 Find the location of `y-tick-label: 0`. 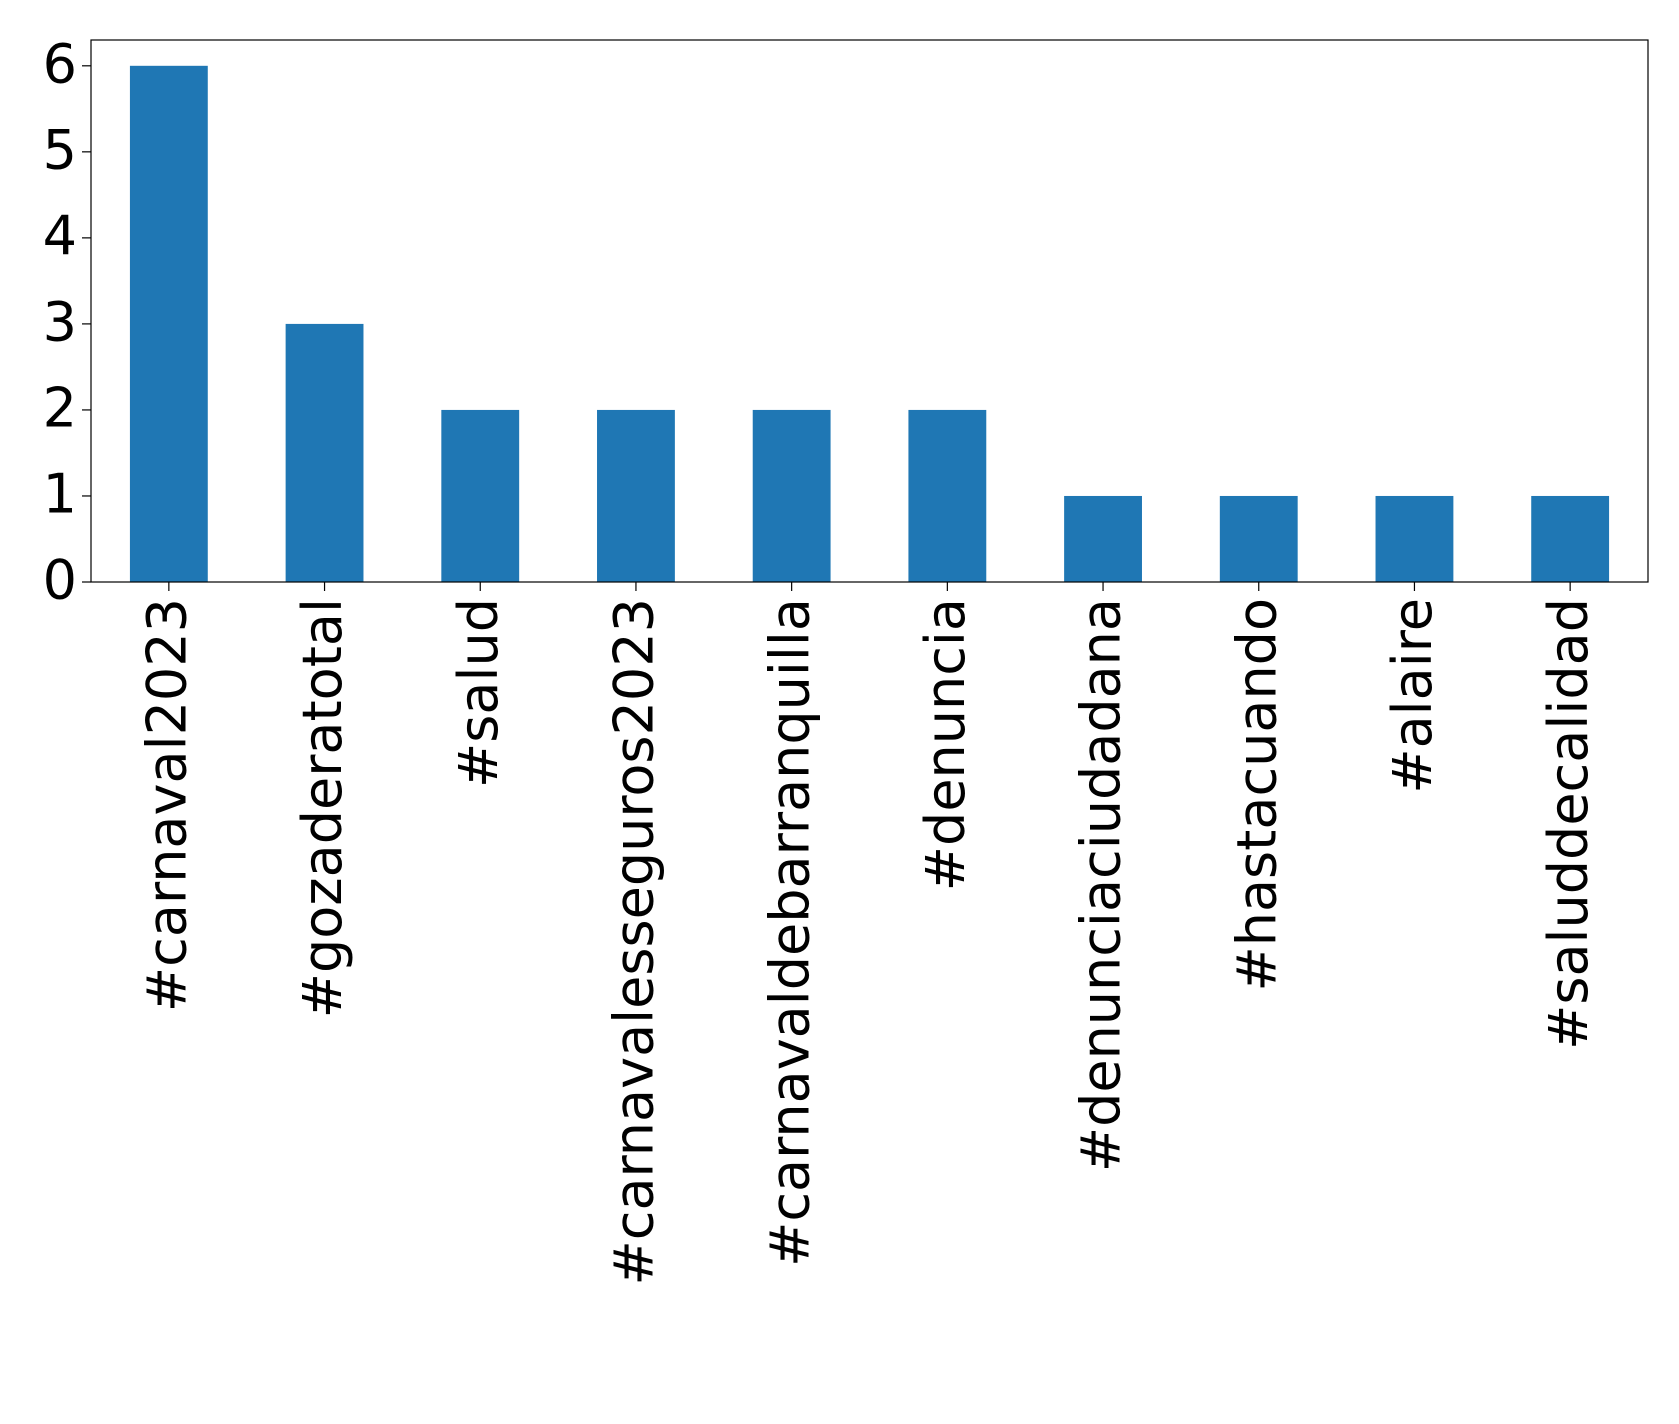

y-tick-label: 0 is located at coordinates (60, 580).